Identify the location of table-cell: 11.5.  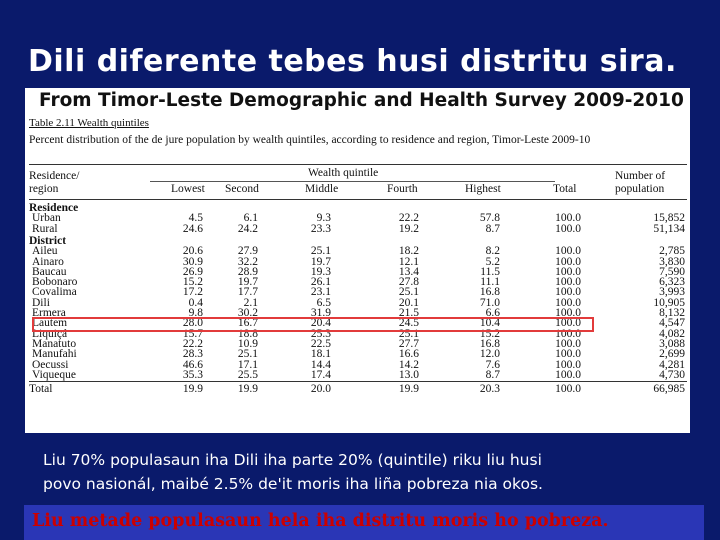
(490, 271).